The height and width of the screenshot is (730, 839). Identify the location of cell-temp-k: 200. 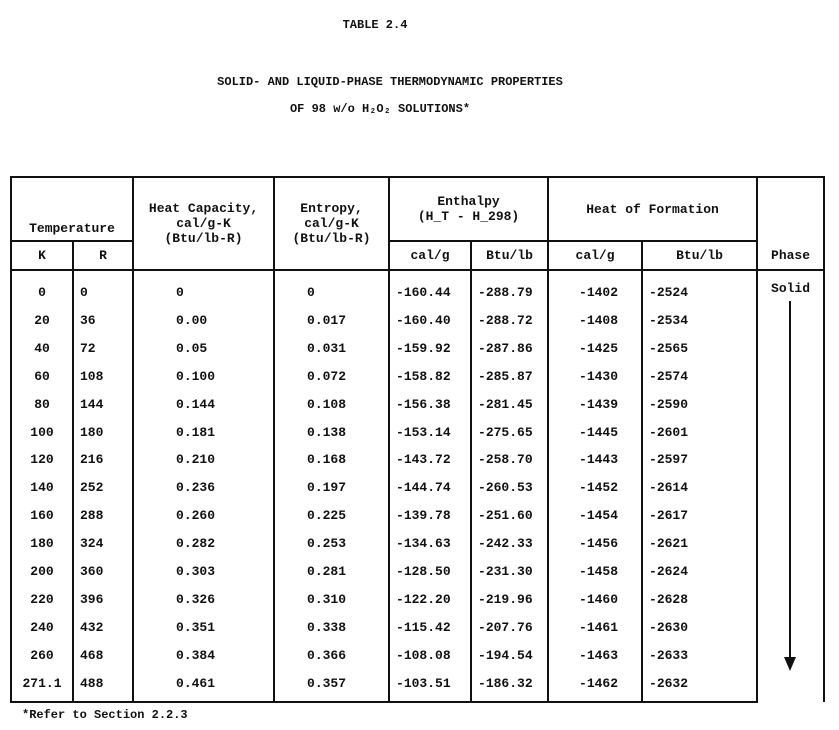
(42, 572).